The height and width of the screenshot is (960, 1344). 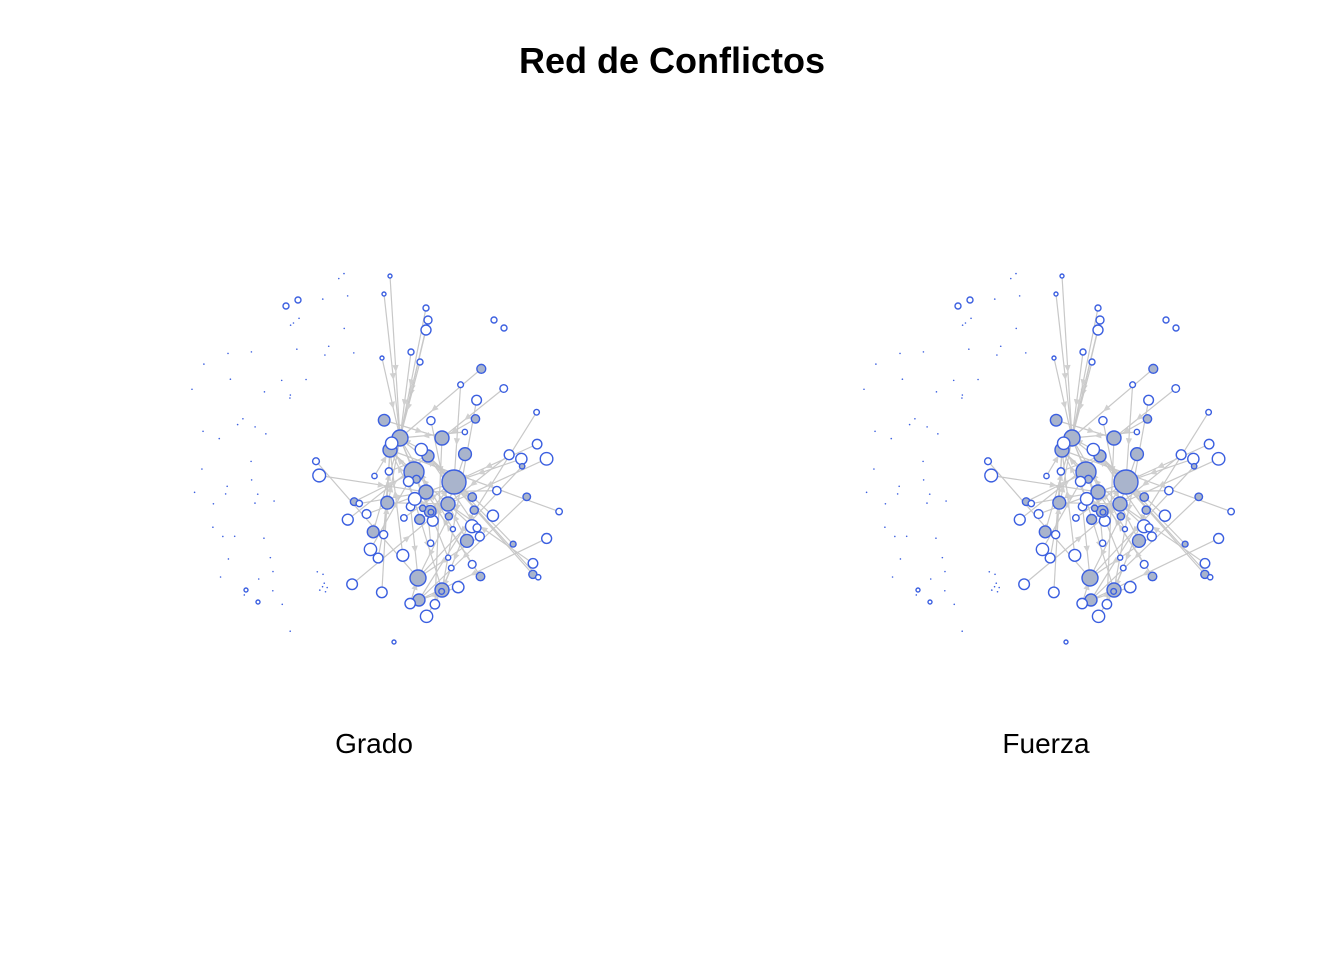 I want to click on chart-title: Red de Conflictos, so click(x=672, y=60).